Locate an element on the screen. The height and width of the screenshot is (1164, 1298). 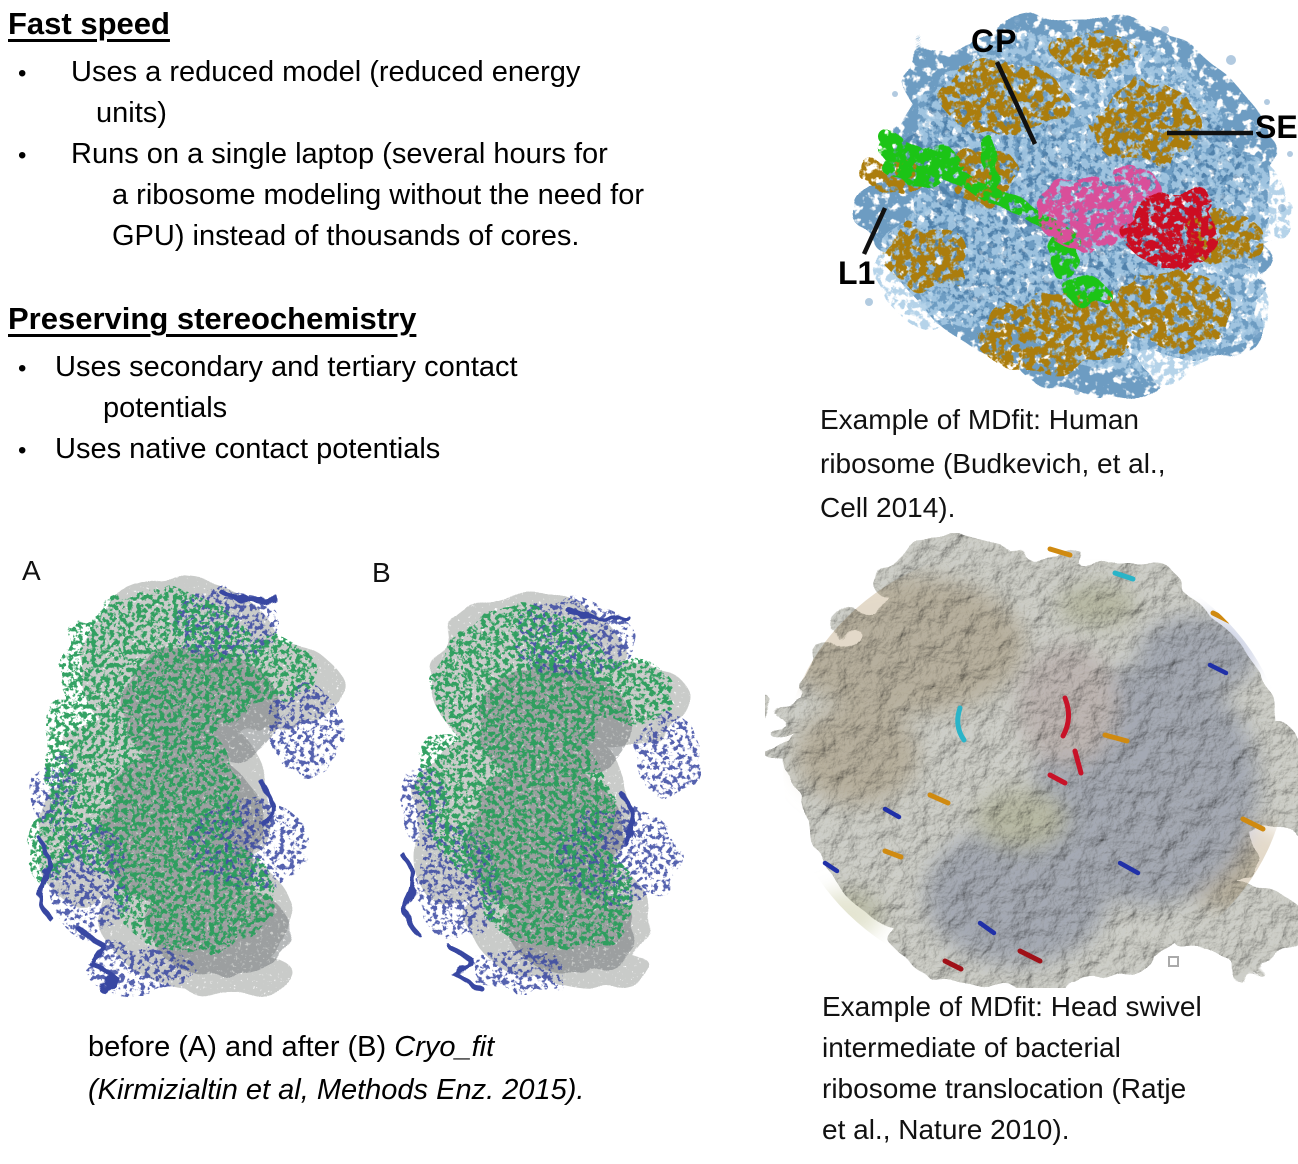
bullet-text-line: Uses a reduced model (reduced energy is located at coordinates (326, 72).